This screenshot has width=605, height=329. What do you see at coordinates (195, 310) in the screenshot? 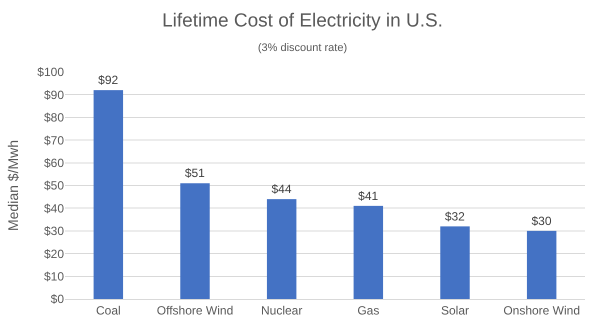
I see `x-tick-label: Offshore Wind` at bounding box center [195, 310].